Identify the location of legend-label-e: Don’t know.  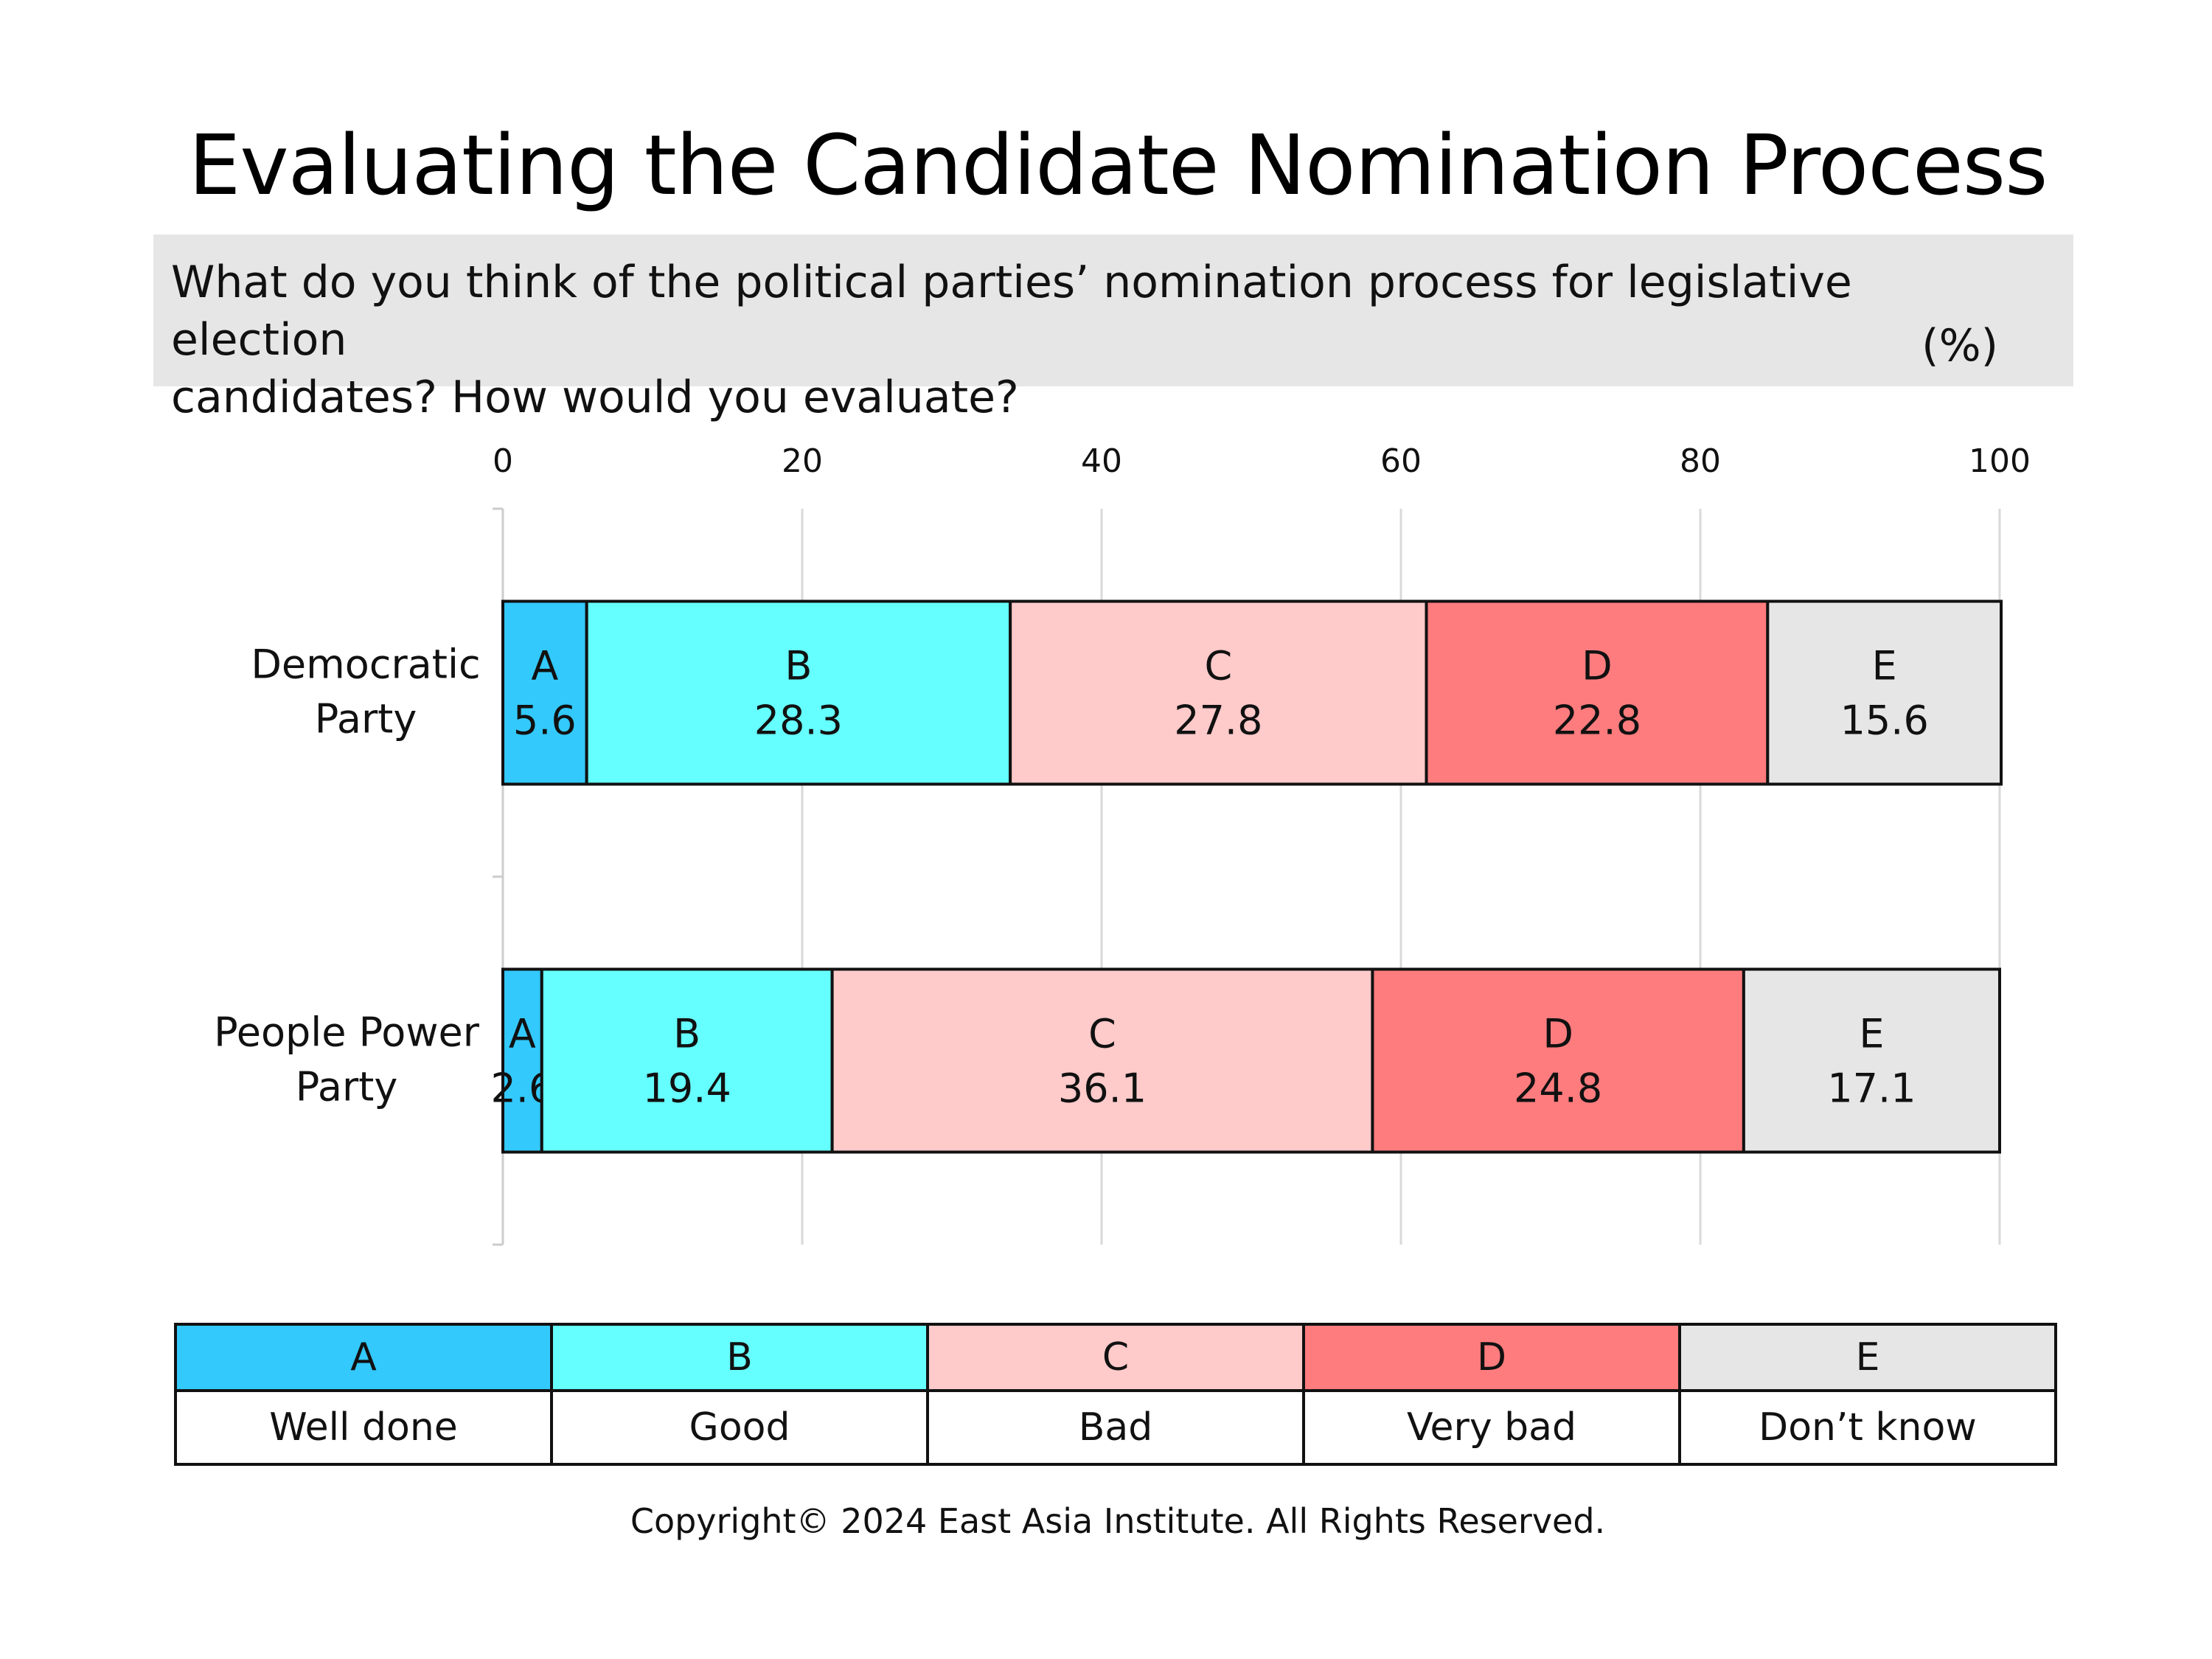
(1867, 1427).